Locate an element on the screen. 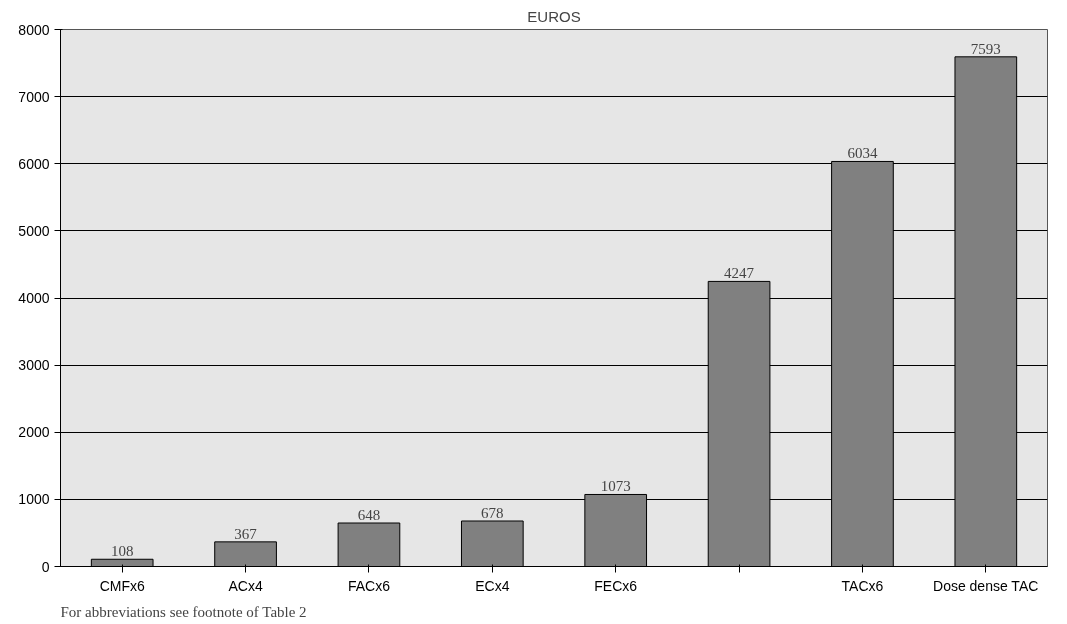  chart-title: EUROS is located at coordinates (554, 16).